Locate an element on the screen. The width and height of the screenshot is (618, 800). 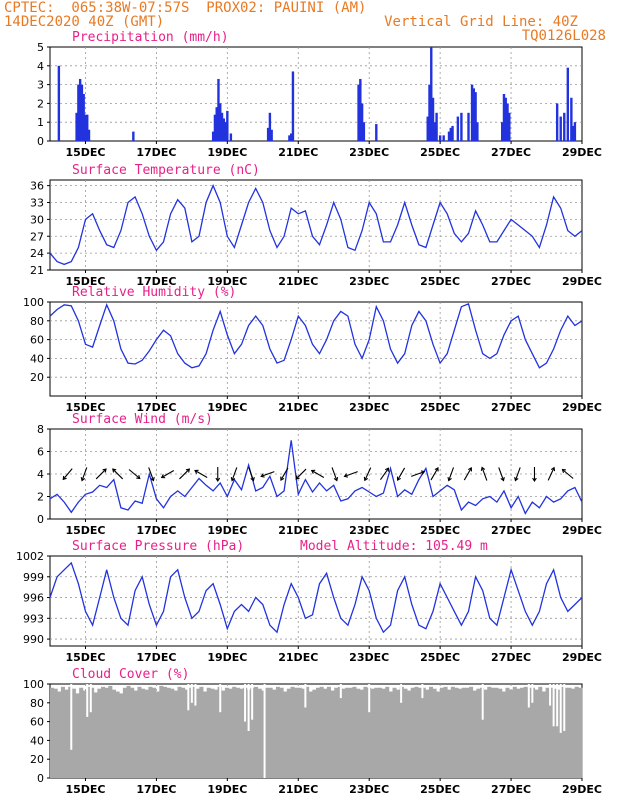
ytick-label: 4 is located at coordinates (40, 66).